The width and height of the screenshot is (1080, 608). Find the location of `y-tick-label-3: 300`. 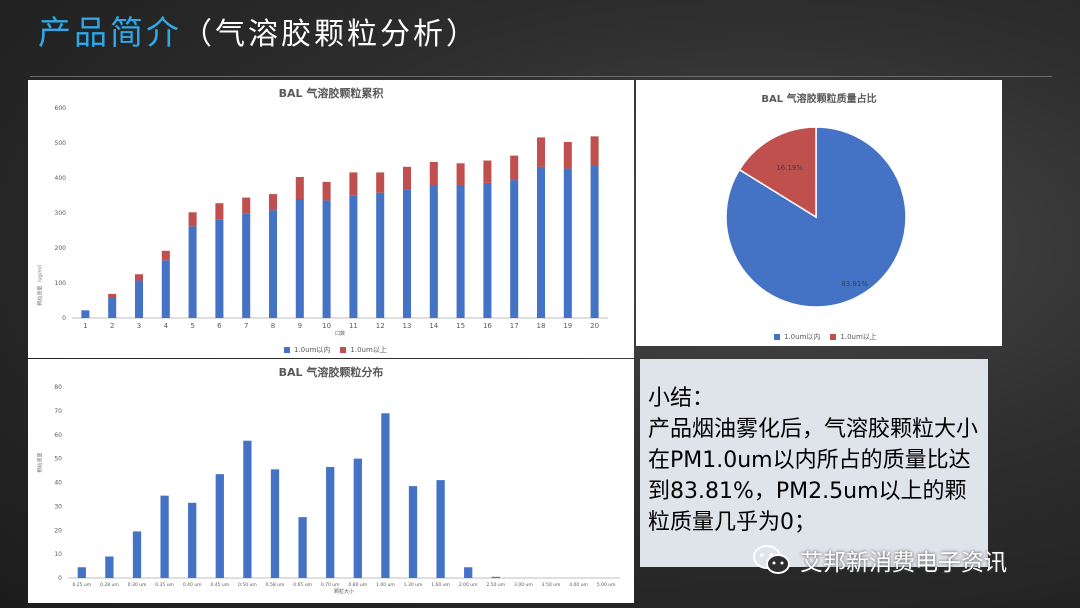

y-tick-label-3: 300 is located at coordinates (61, 213).